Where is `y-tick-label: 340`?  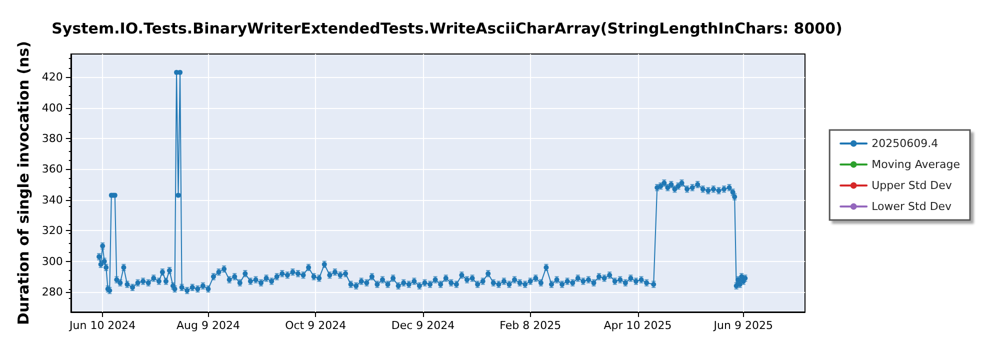
y-tick-label: 340 is located at coordinates (52, 199).